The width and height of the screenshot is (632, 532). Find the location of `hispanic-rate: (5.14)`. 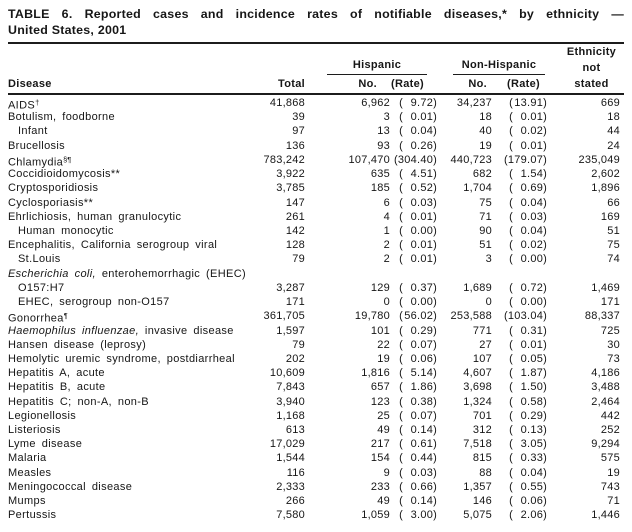

hispanic-rate: (5.14) is located at coordinates (418, 373).